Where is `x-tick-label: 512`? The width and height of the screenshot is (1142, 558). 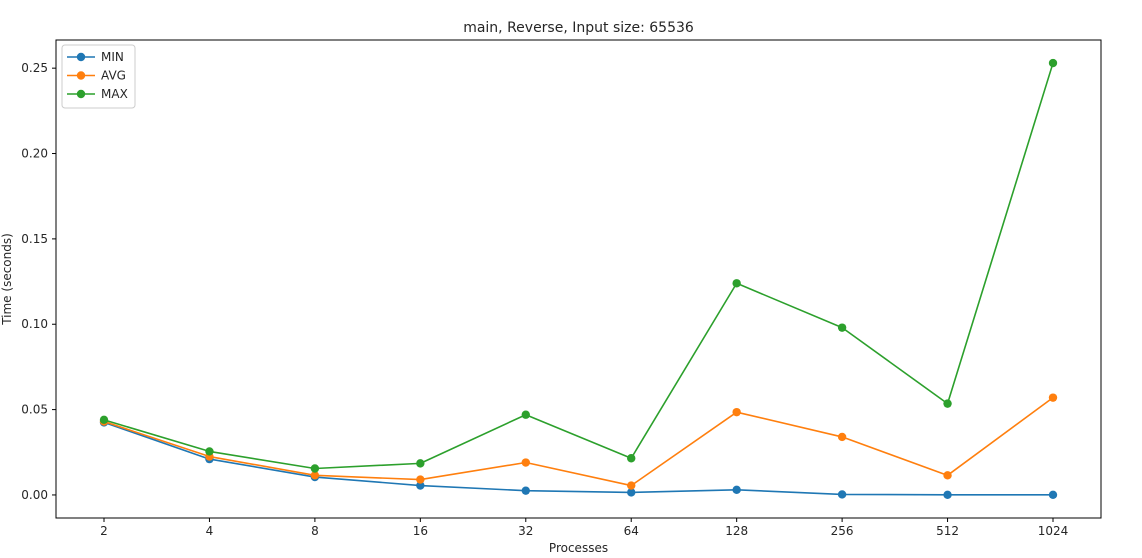 x-tick-label: 512 is located at coordinates (947, 531).